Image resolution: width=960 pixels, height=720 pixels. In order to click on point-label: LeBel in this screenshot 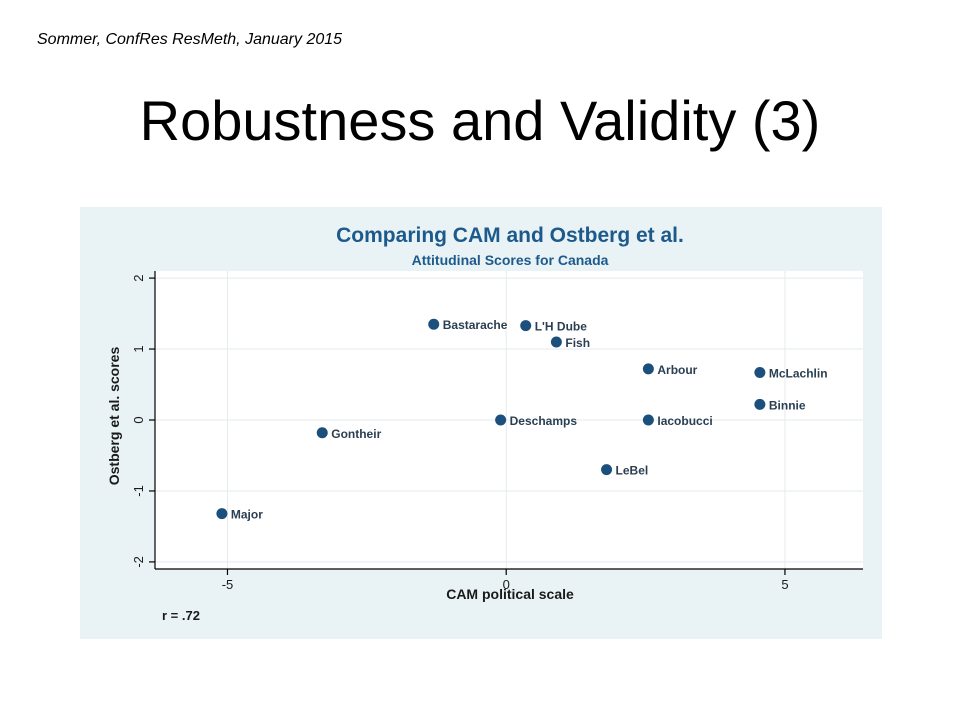, I will do `click(632, 471)`.